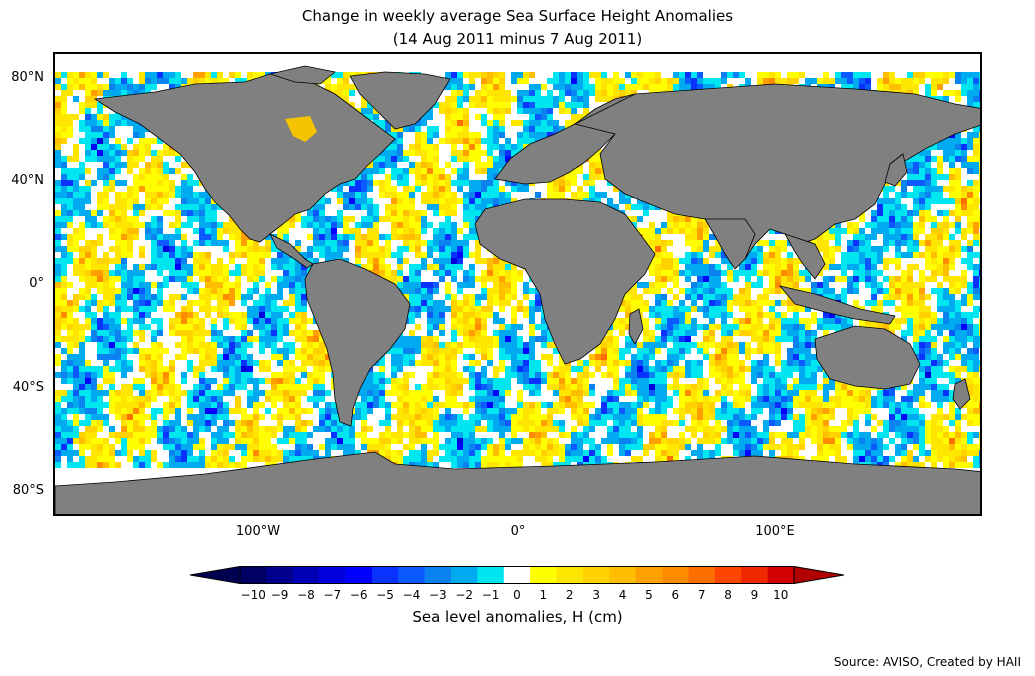 Image resolution: width=1035 pixels, height=676 pixels. Describe the element at coordinates (358, 595) in the screenshot. I see `colorbar-tick-label: −6` at that location.